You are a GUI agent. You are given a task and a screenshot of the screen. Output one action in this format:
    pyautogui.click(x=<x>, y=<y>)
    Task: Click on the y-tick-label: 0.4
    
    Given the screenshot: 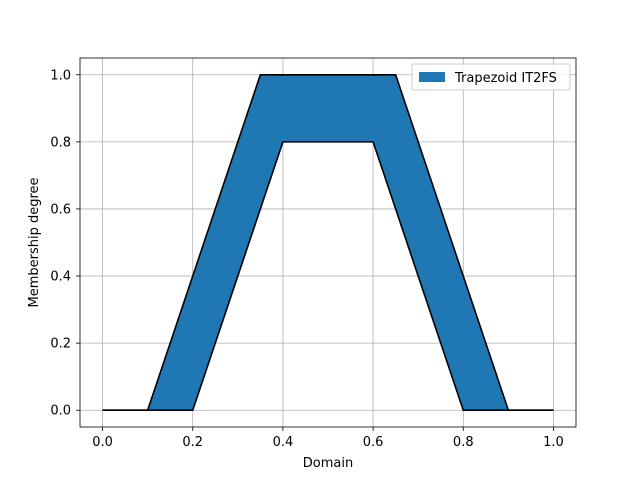 What is the action you would take?
    pyautogui.click(x=60, y=277)
    